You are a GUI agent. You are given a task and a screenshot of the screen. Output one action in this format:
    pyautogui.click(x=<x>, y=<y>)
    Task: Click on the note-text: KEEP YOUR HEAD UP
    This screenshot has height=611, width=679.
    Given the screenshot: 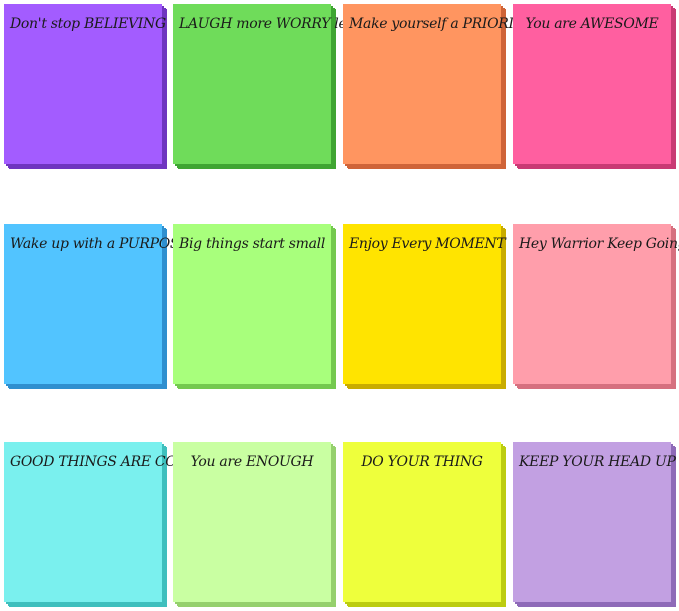 What is the action you would take?
    pyautogui.click(x=597, y=462)
    